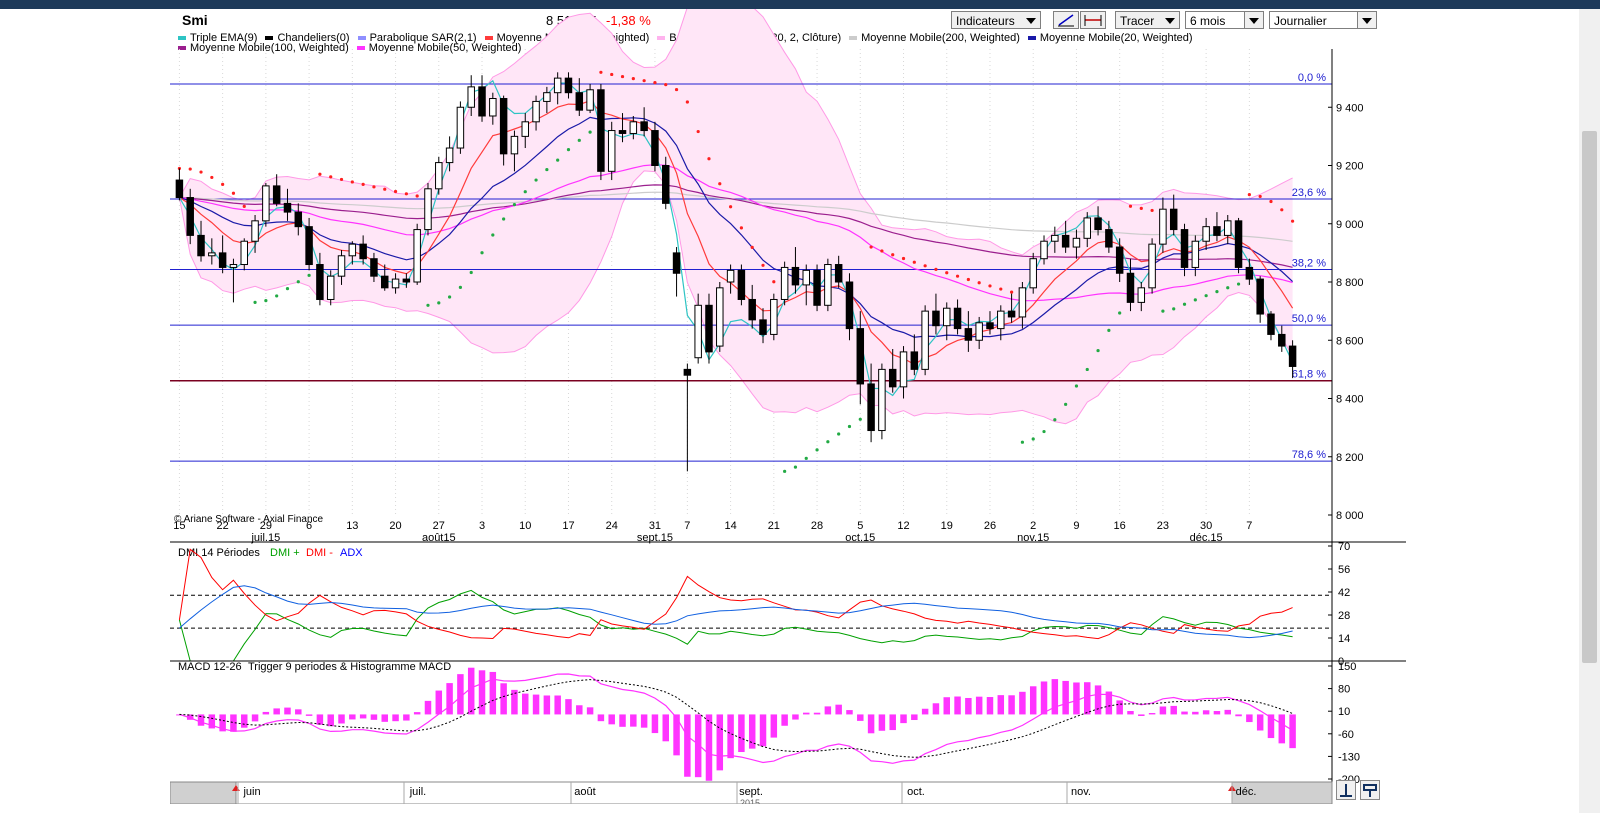  What do you see at coordinates (1309, 263) in the screenshot?
I see `fibonacci-label: 38,2 %` at bounding box center [1309, 263].